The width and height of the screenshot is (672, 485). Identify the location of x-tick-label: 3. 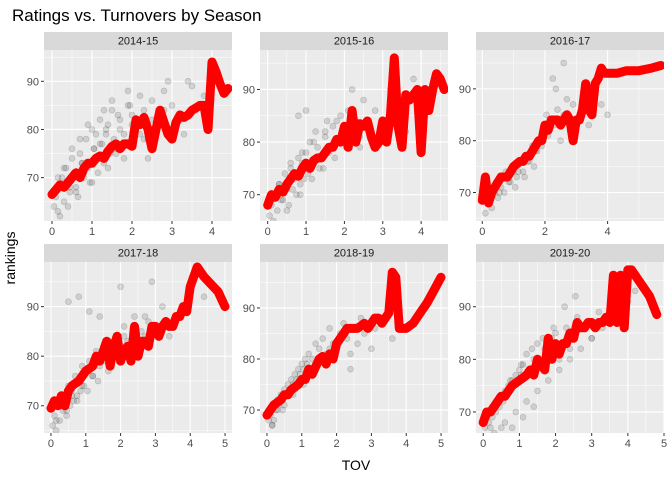
(172, 232).